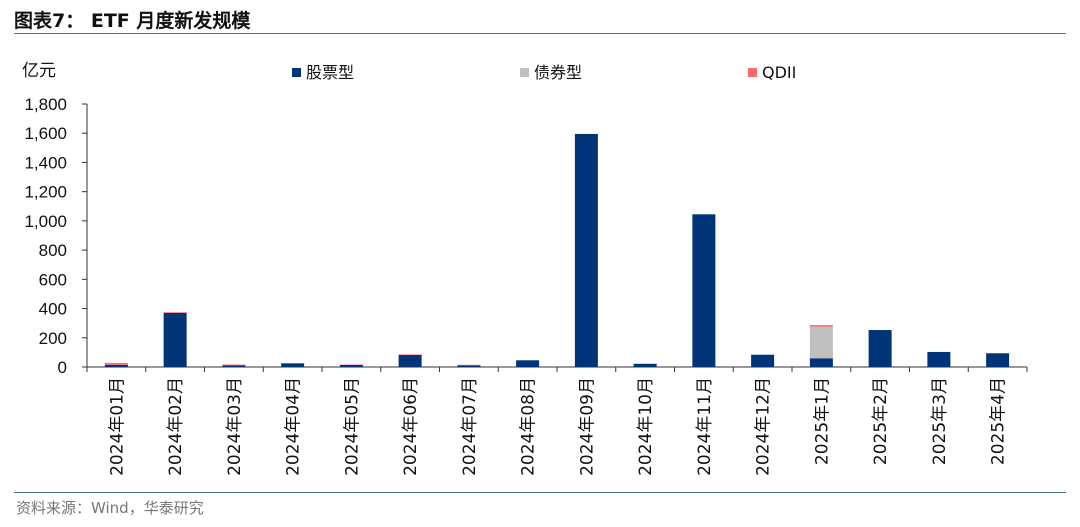  What do you see at coordinates (45, 221) in the screenshot?
I see `y-tick-label: 1,000` at bounding box center [45, 221].